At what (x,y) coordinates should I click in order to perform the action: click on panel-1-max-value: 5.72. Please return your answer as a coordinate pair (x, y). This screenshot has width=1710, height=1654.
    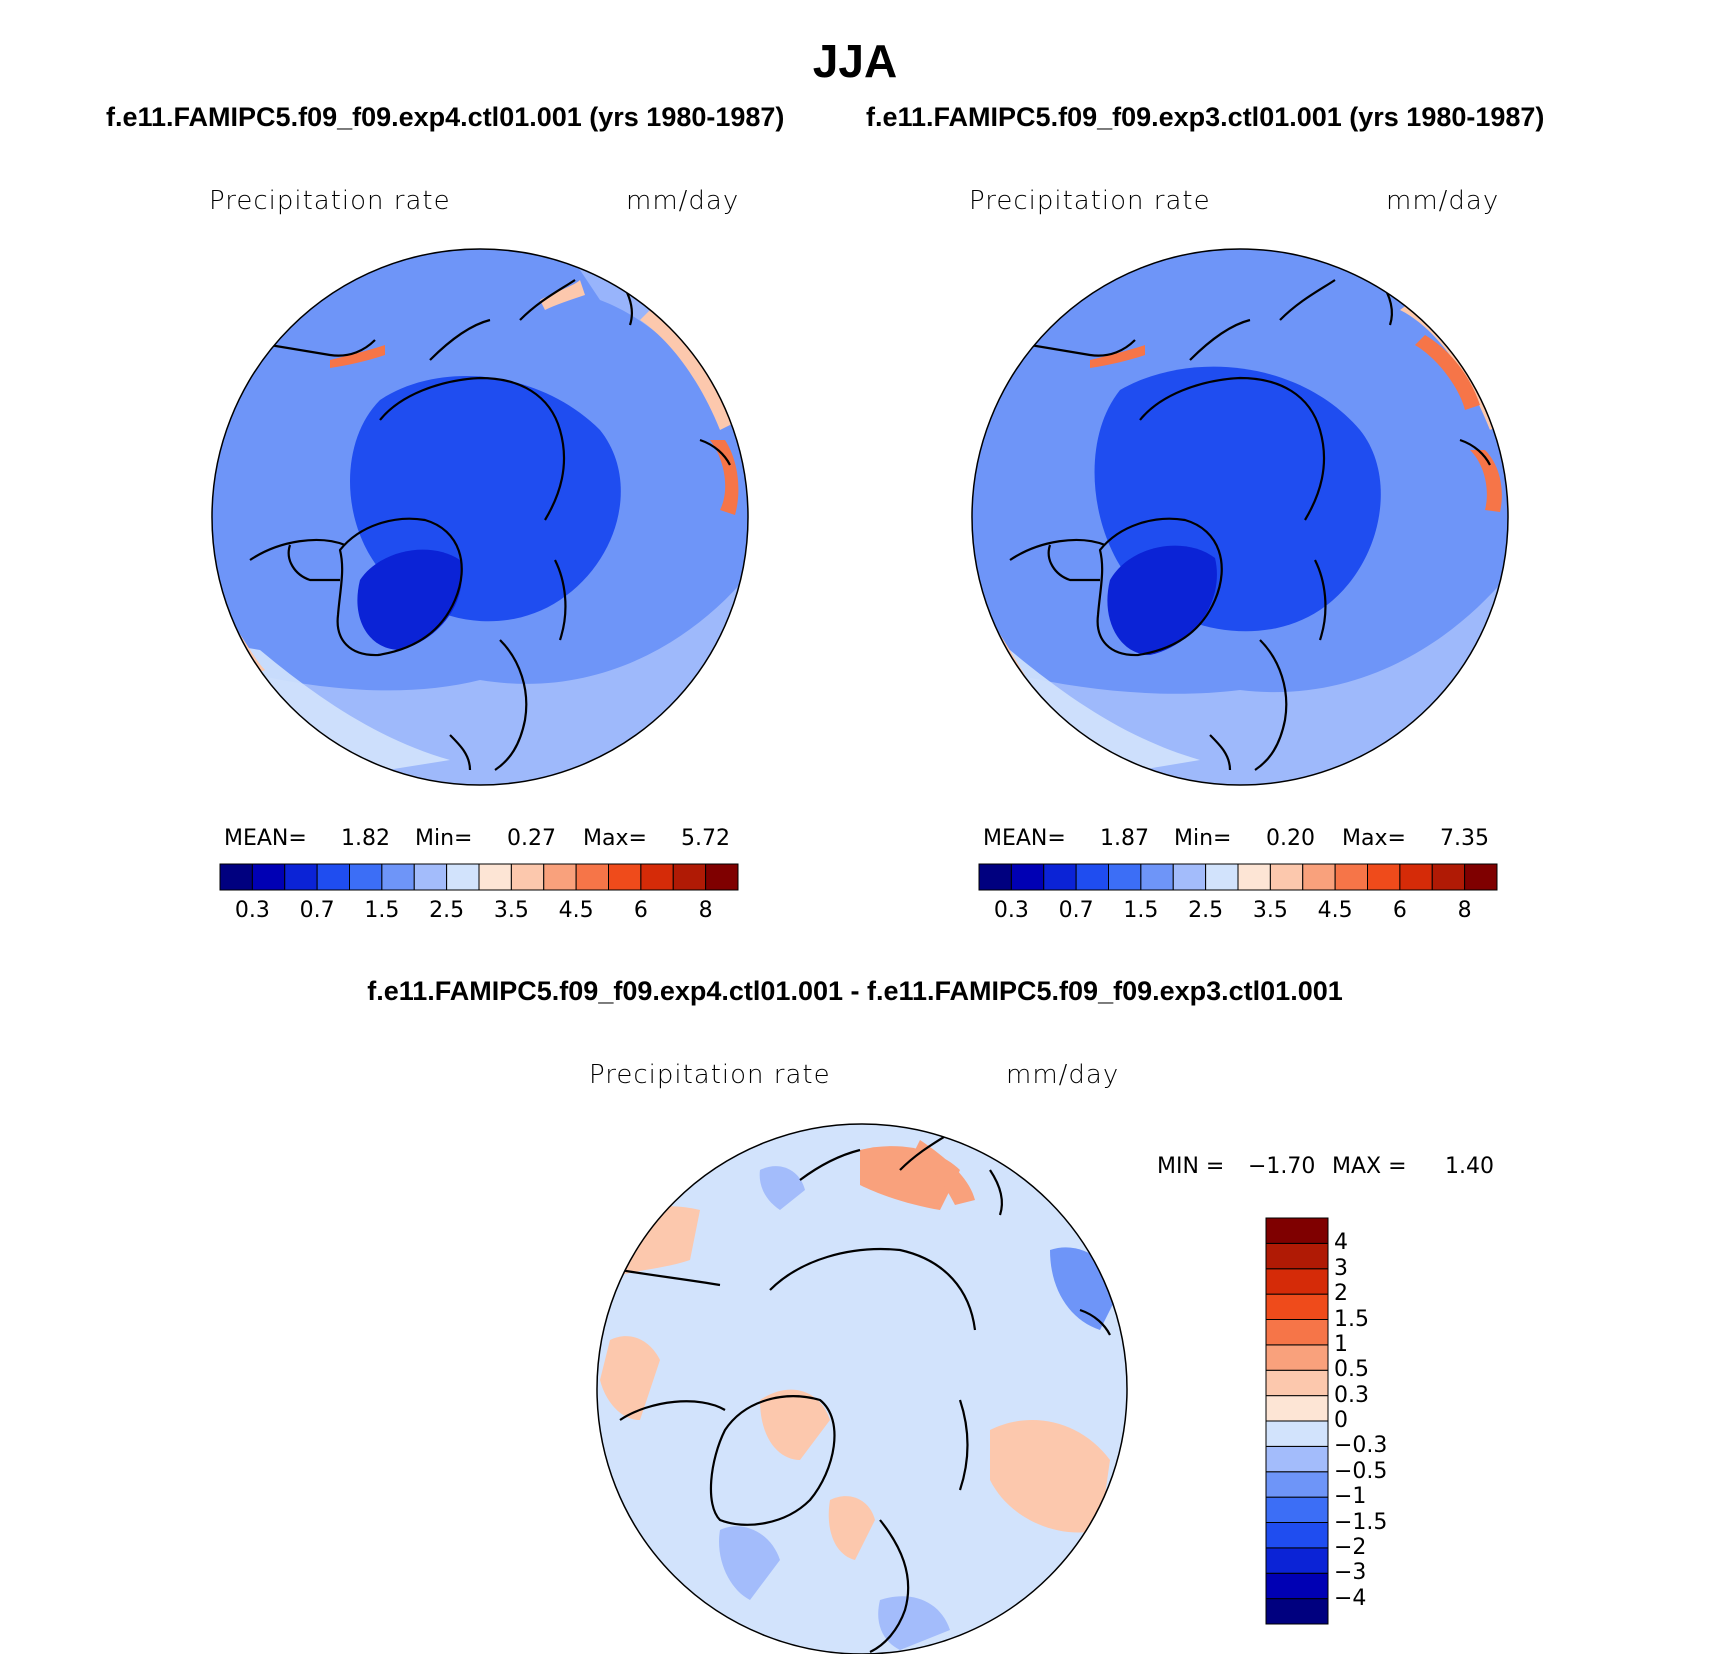
    Looking at the image, I should click on (705, 838).